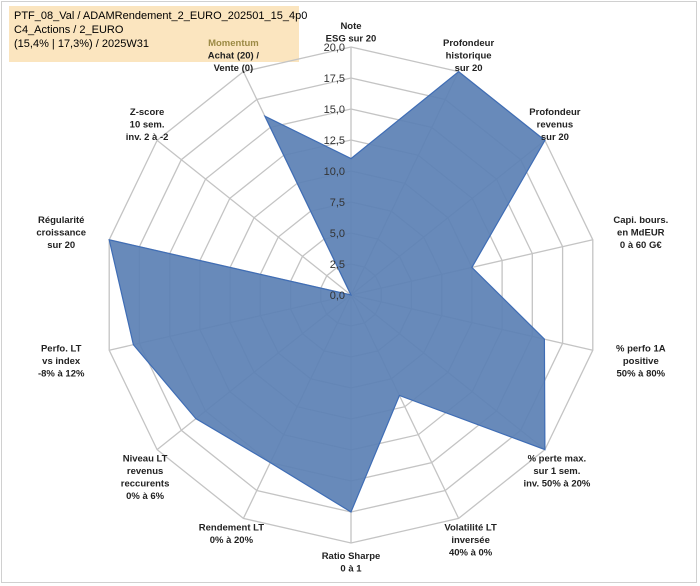  Describe the element at coordinates (145, 496) in the screenshot. I see `axis-label-line: 0% à 6%` at that location.